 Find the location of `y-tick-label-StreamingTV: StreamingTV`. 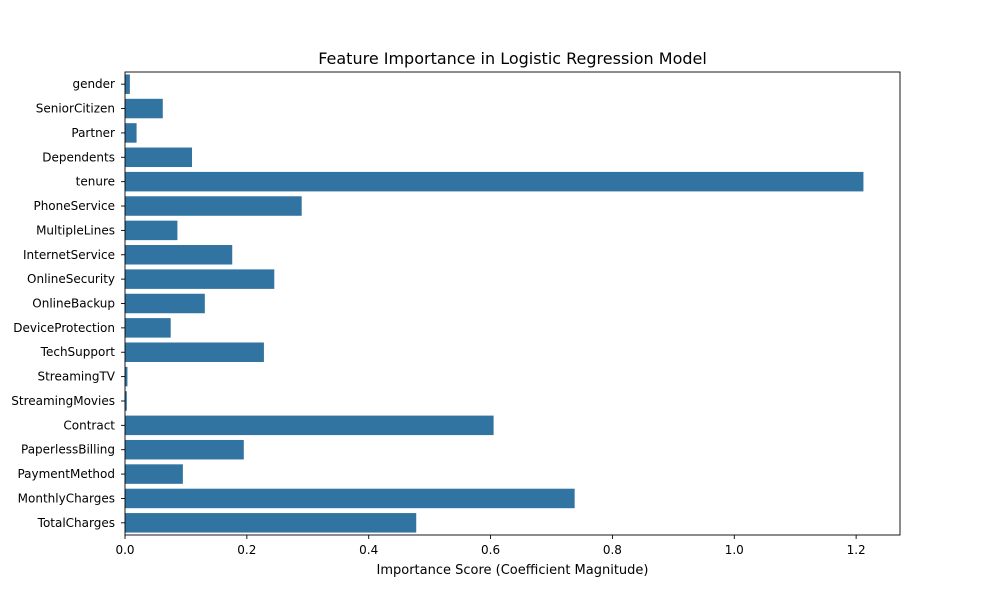

y-tick-label-StreamingTV: StreamingTV is located at coordinates (76, 377).